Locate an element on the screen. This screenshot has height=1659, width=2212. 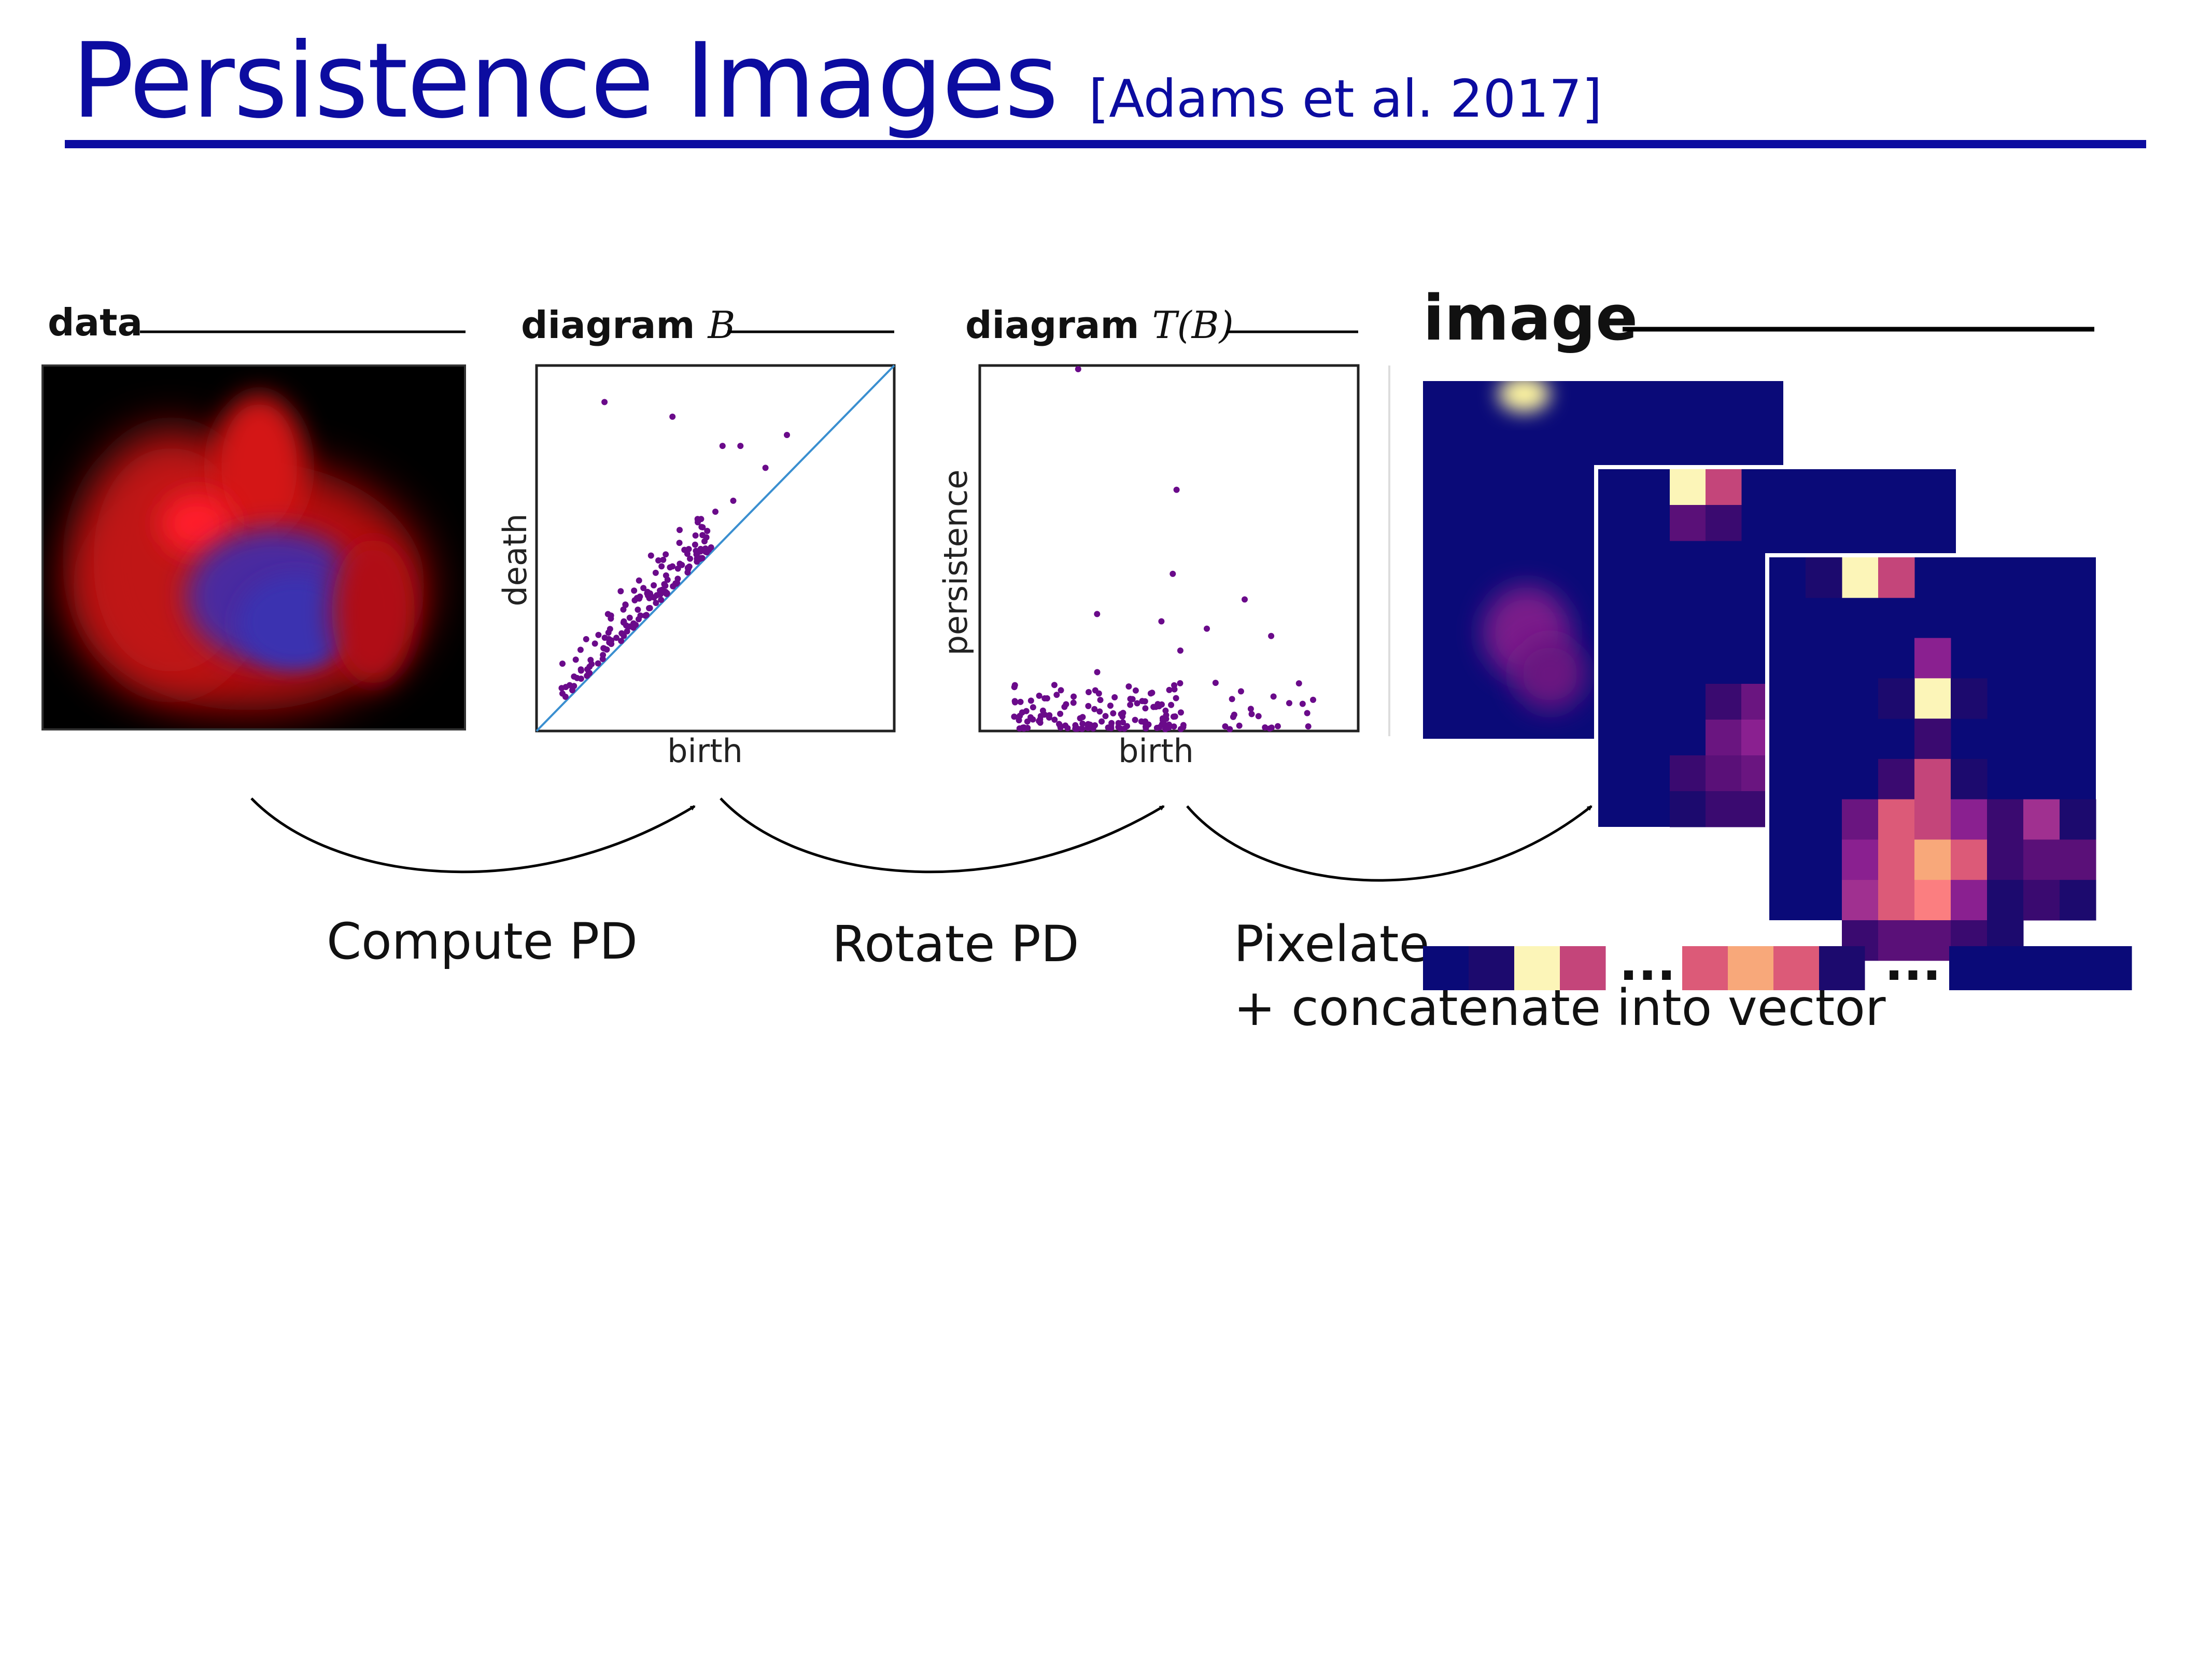
title-rule is located at coordinates (1105, 144).